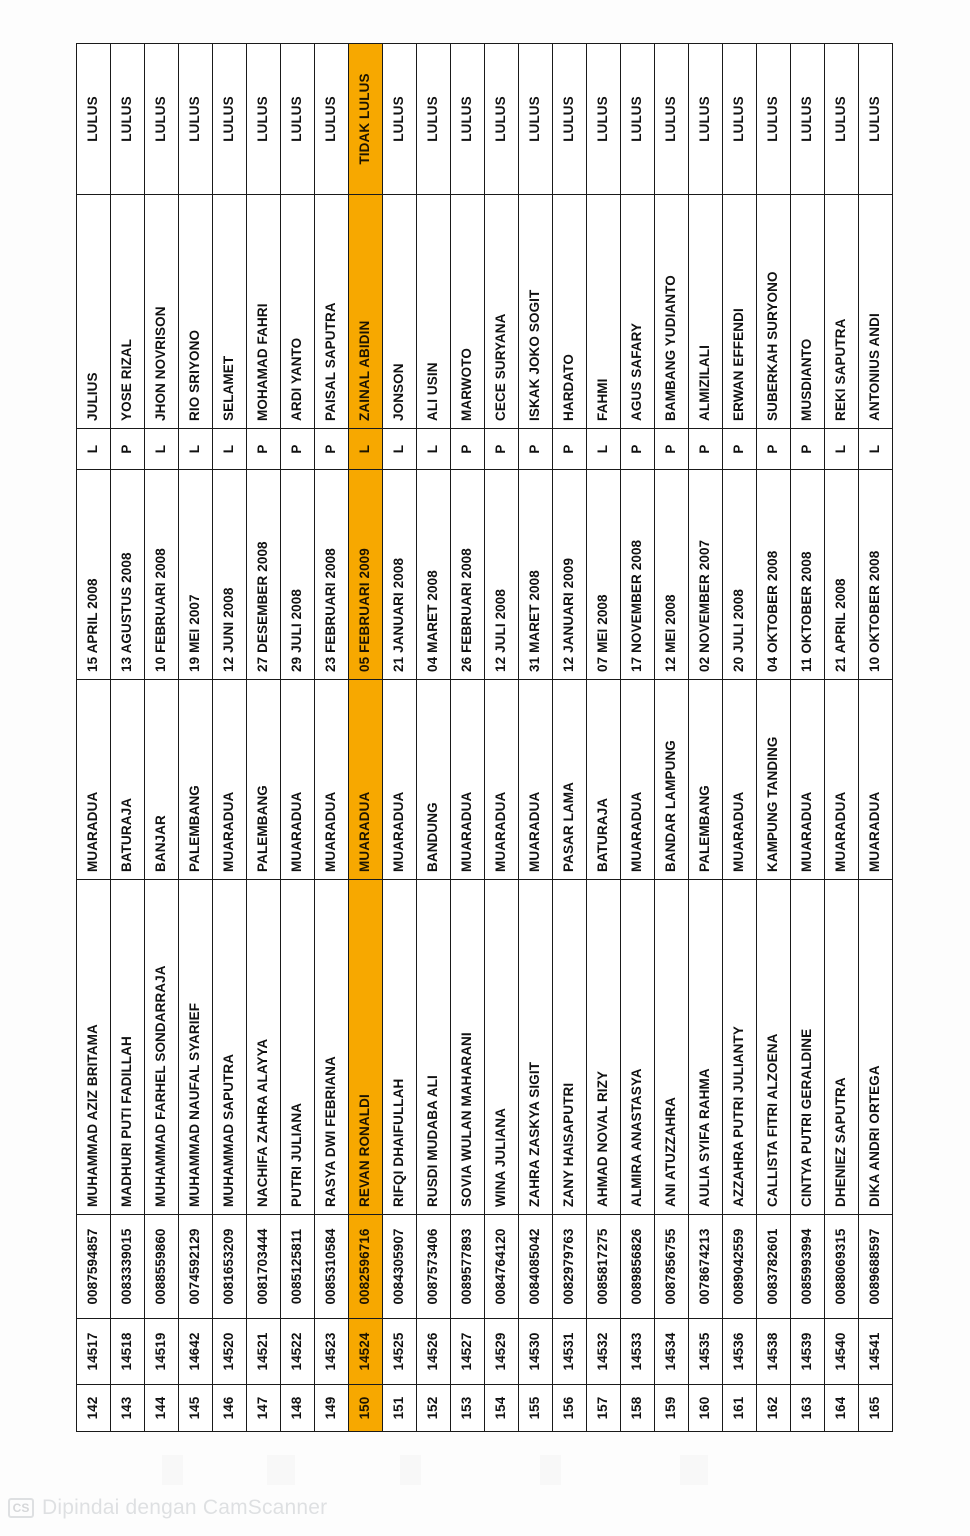 The height and width of the screenshot is (1536, 970). Describe the element at coordinates (263, 574) in the screenshot. I see `cell-date: 27 DESEMBER 2008` at that location.